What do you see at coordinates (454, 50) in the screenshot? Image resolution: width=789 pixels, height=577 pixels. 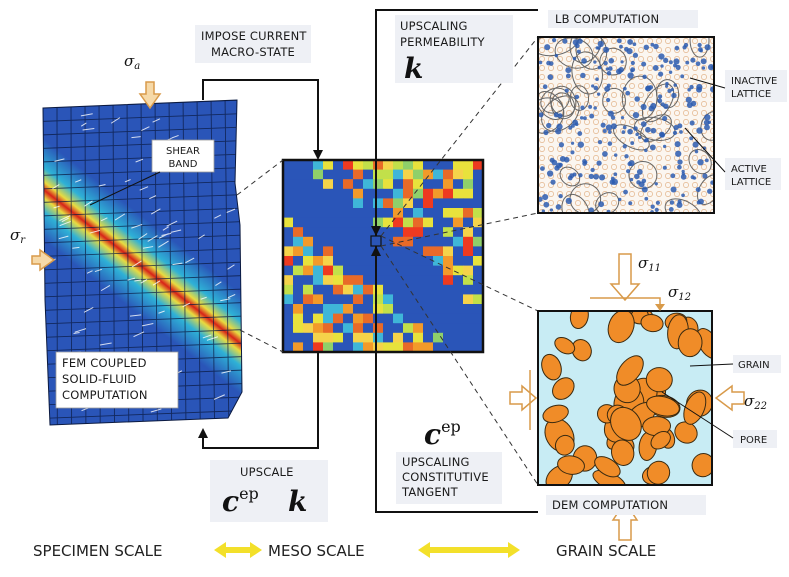 I see `upscaling-permeability-callout: UPSCALING PERMEABILITY k` at bounding box center [454, 50].